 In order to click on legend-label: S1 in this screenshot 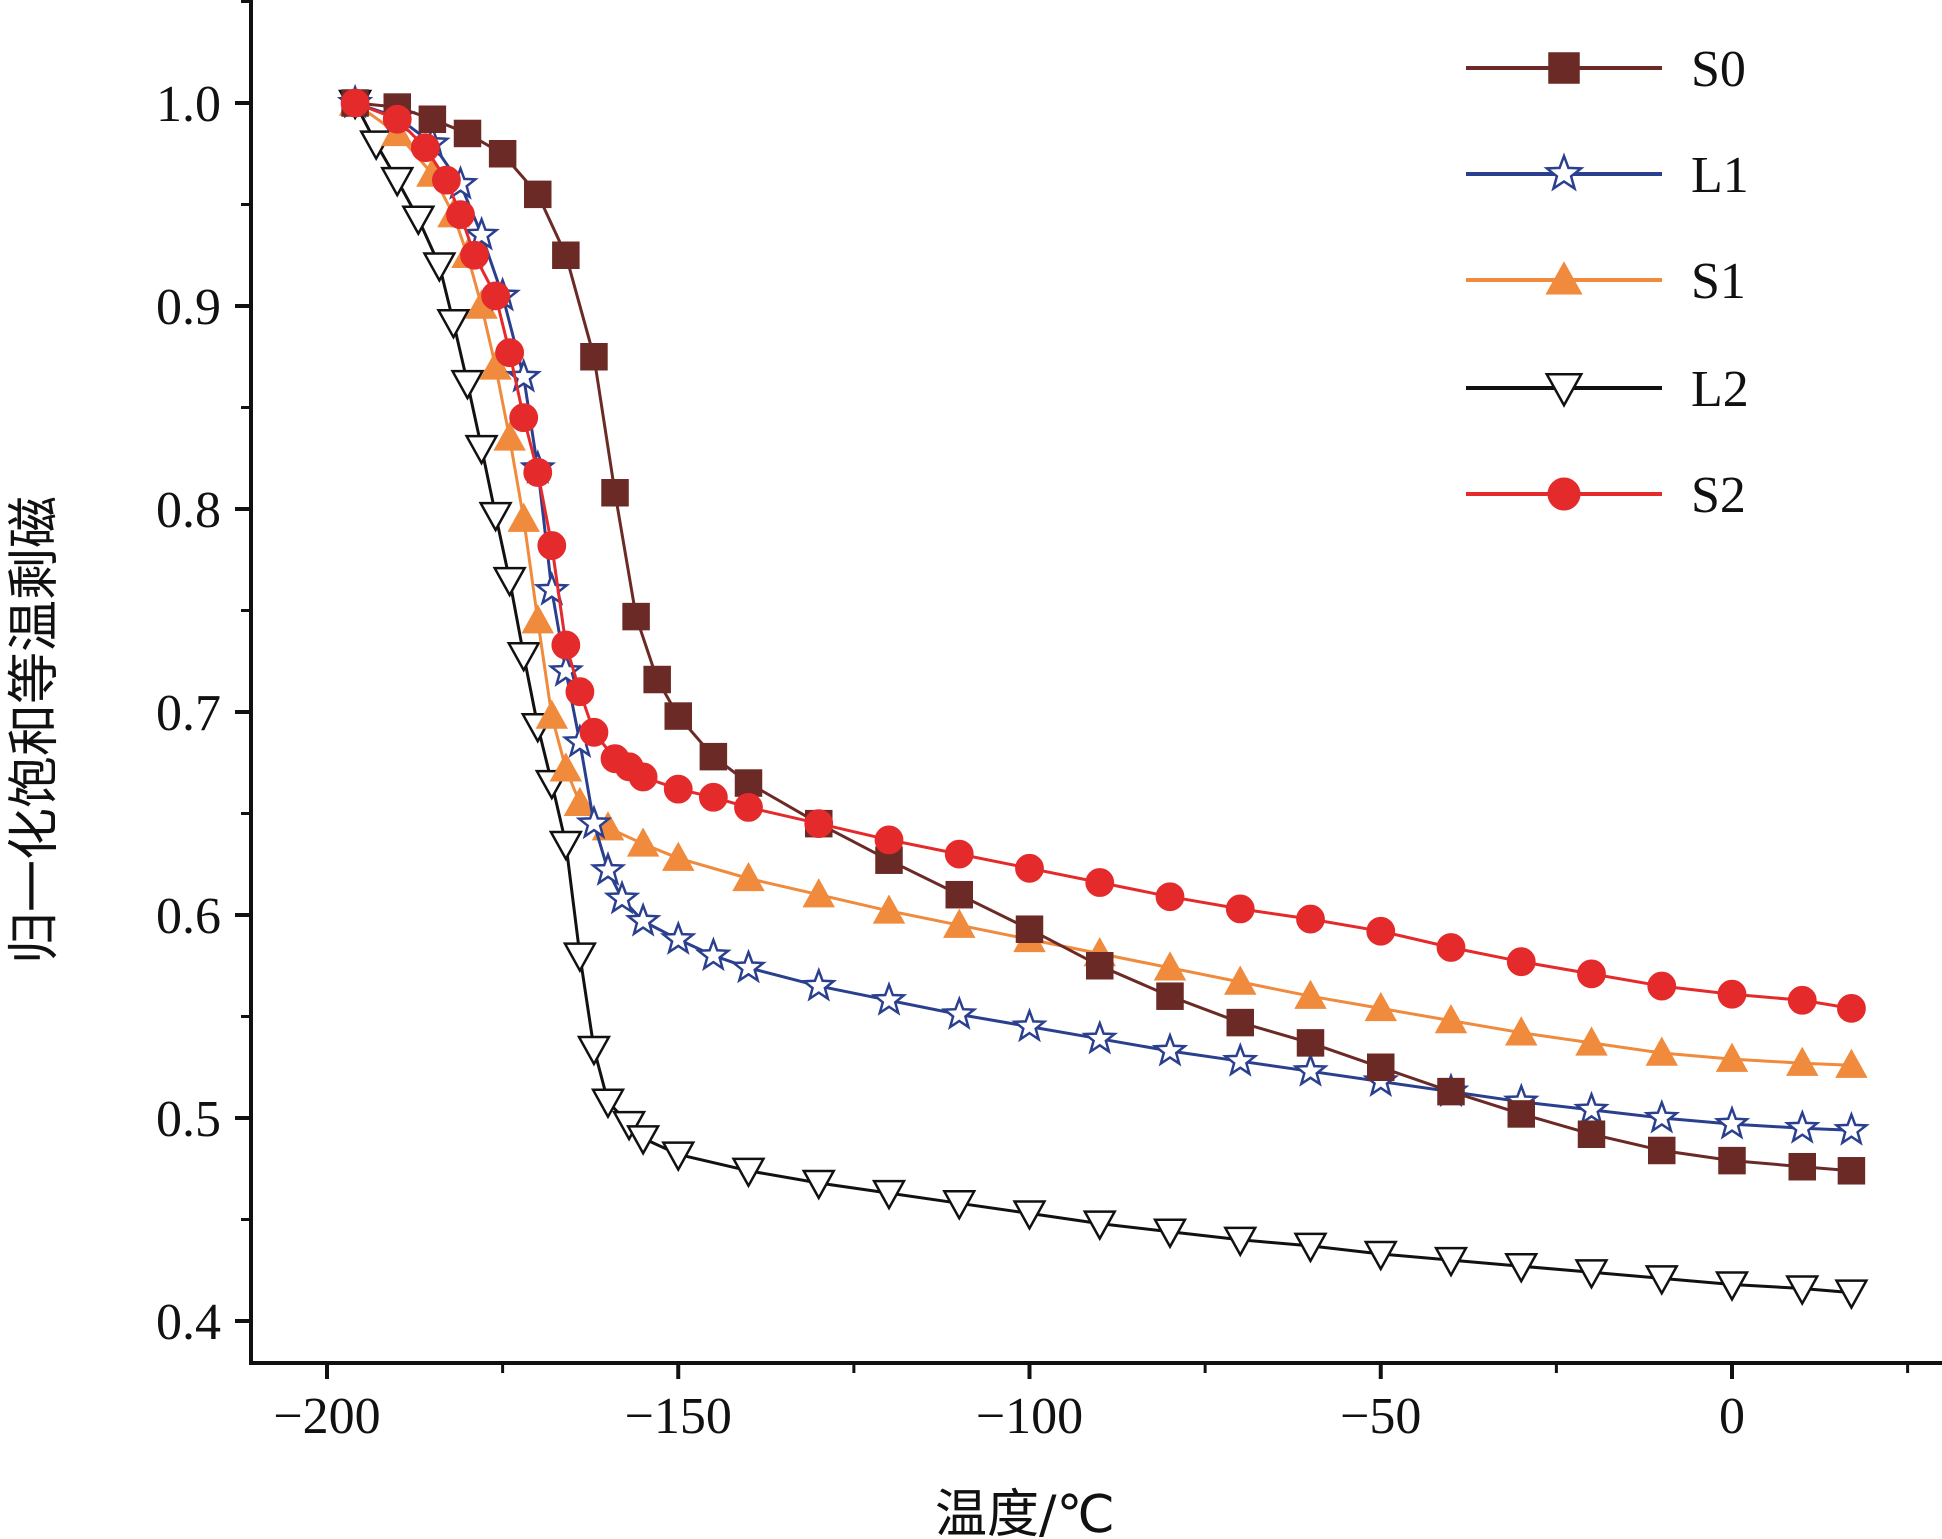, I will do `click(1718, 281)`.